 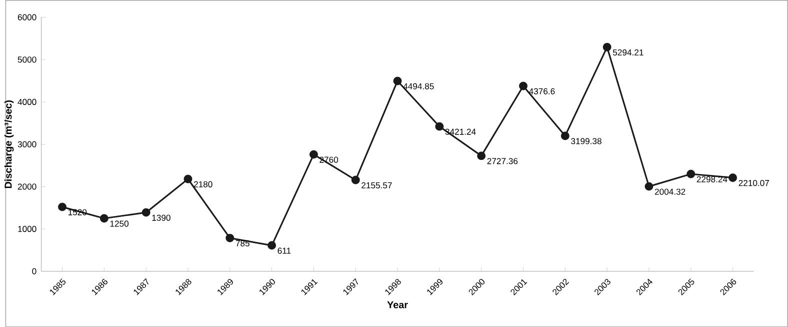 What do you see at coordinates (586, 141) in the screenshot?
I see `data-label: 3199.38` at bounding box center [586, 141].